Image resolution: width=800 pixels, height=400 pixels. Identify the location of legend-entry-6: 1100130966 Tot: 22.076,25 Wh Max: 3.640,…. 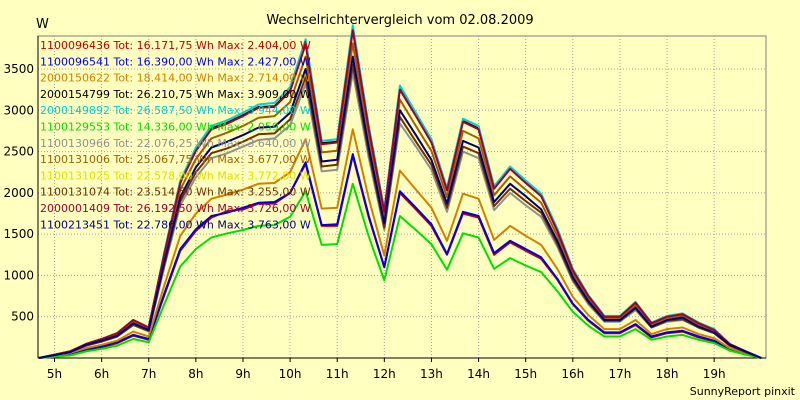
(175, 143).